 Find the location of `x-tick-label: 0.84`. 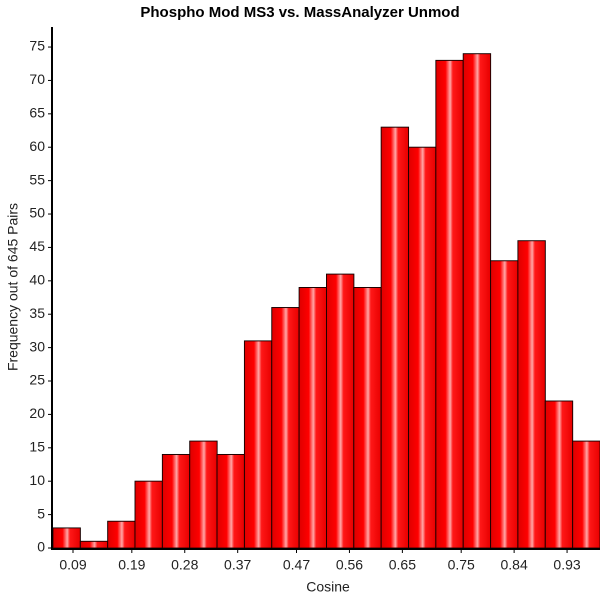

x-tick-label: 0.84 is located at coordinates (514, 565).